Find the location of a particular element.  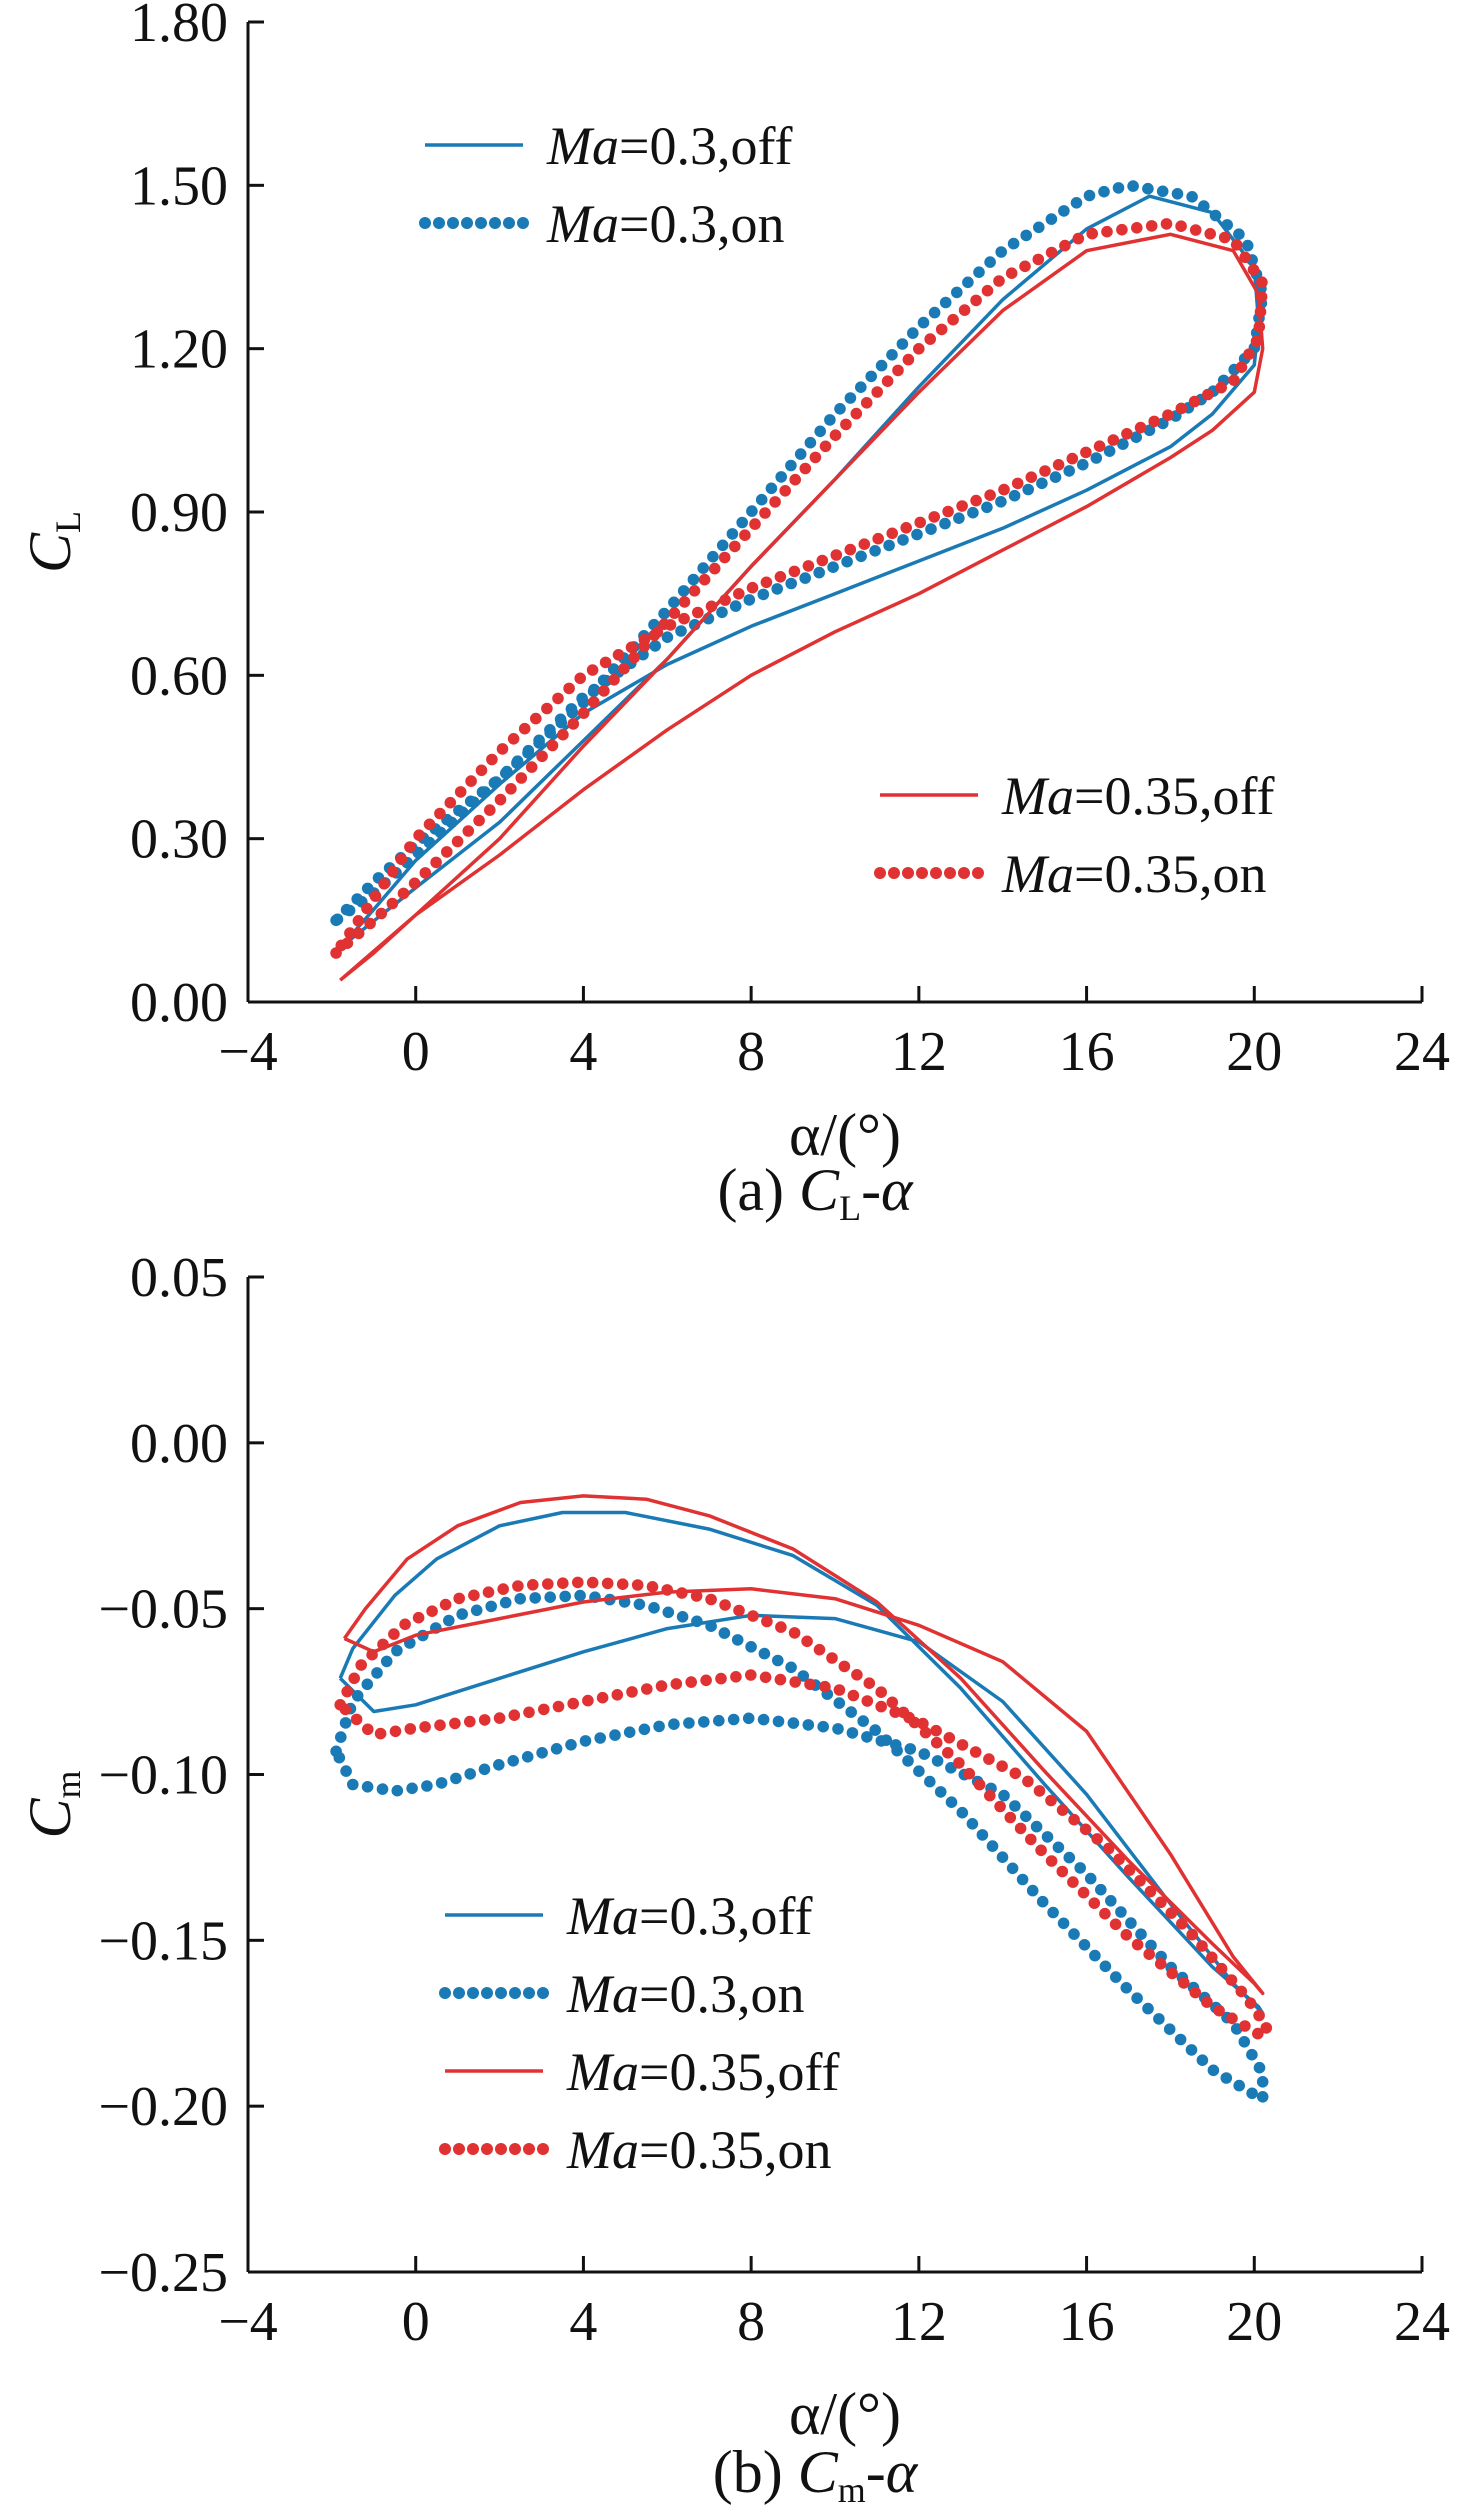

panel-b-y-tick-label: −0.20 is located at coordinates (163, 2107).